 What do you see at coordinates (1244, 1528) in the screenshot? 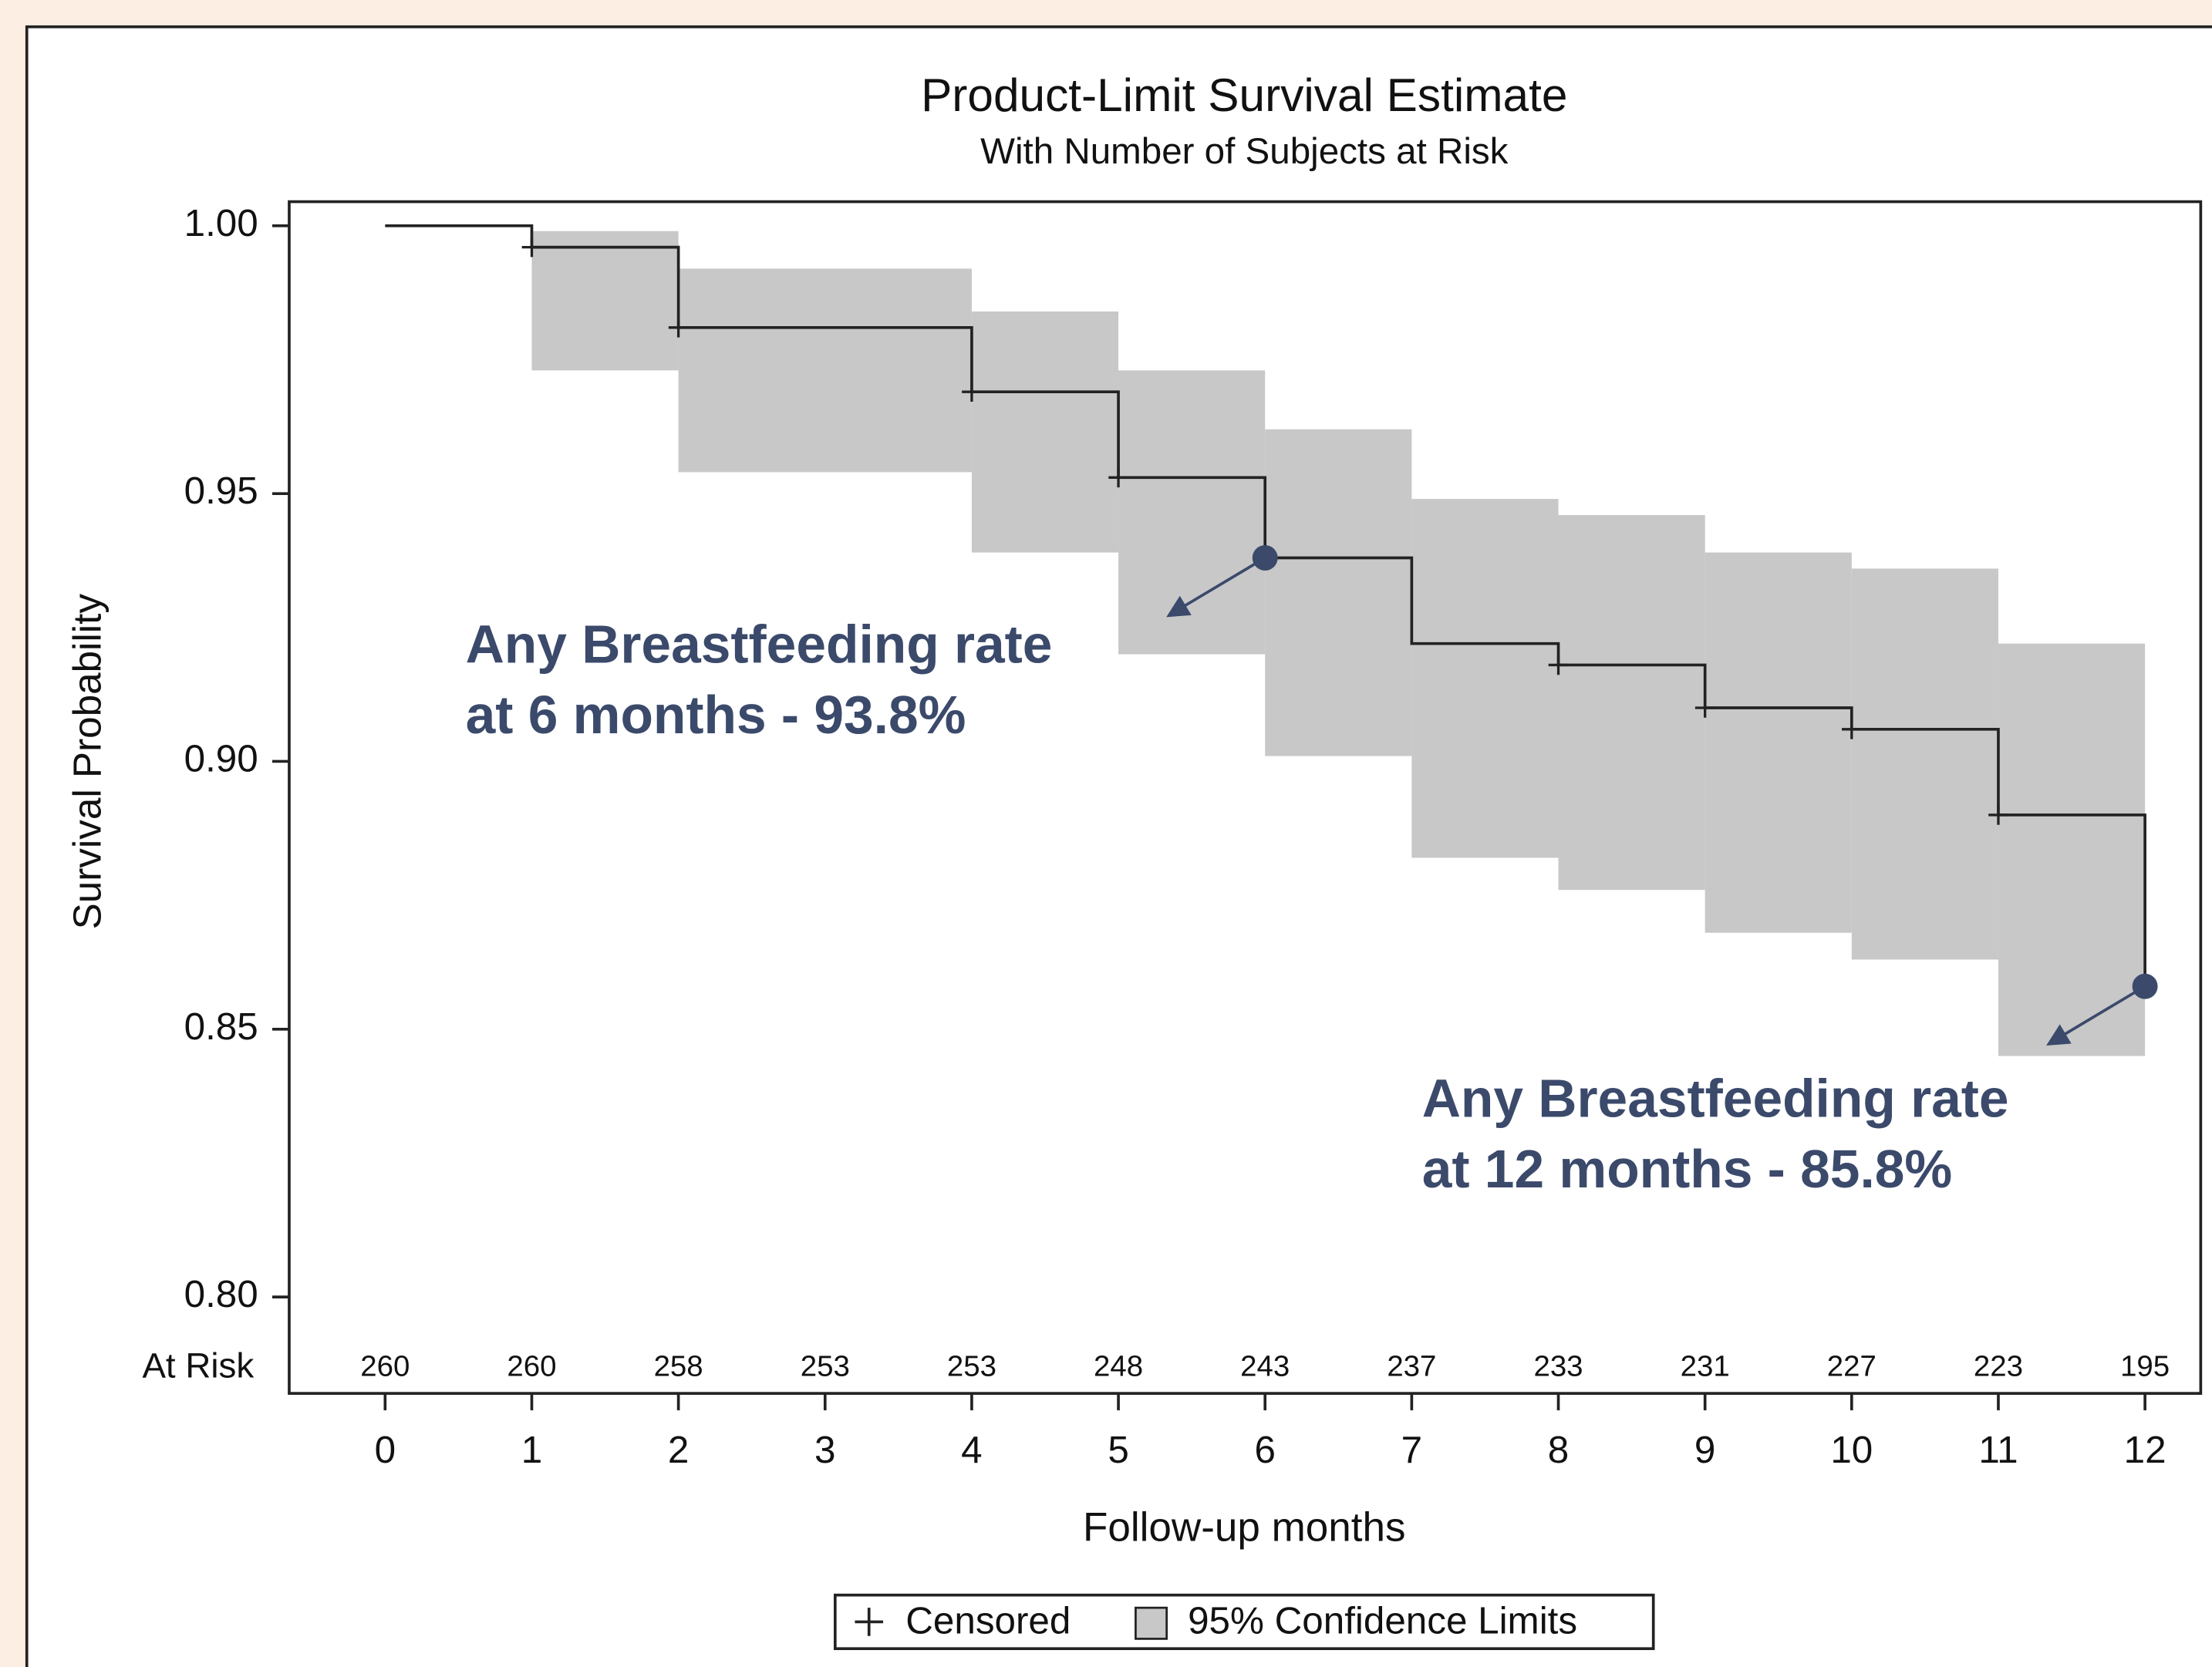
I see `x-axis-label: Follow-up months` at bounding box center [1244, 1528].